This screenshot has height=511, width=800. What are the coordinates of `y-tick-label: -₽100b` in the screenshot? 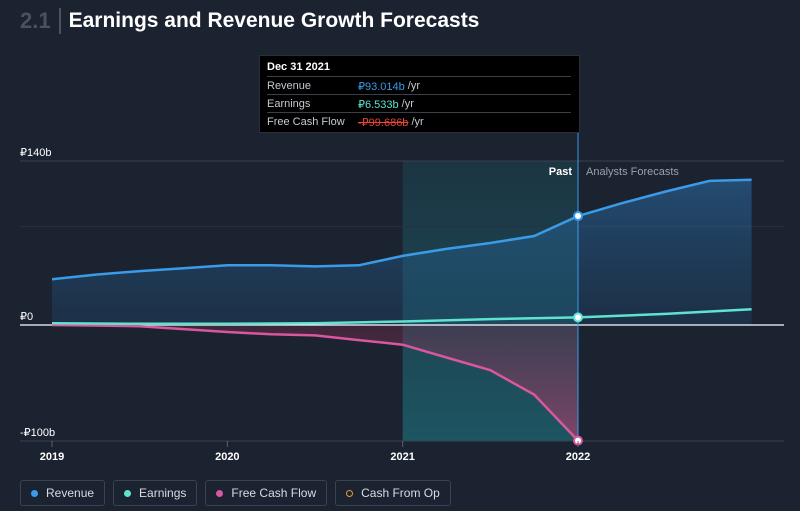 It's located at (37, 433).